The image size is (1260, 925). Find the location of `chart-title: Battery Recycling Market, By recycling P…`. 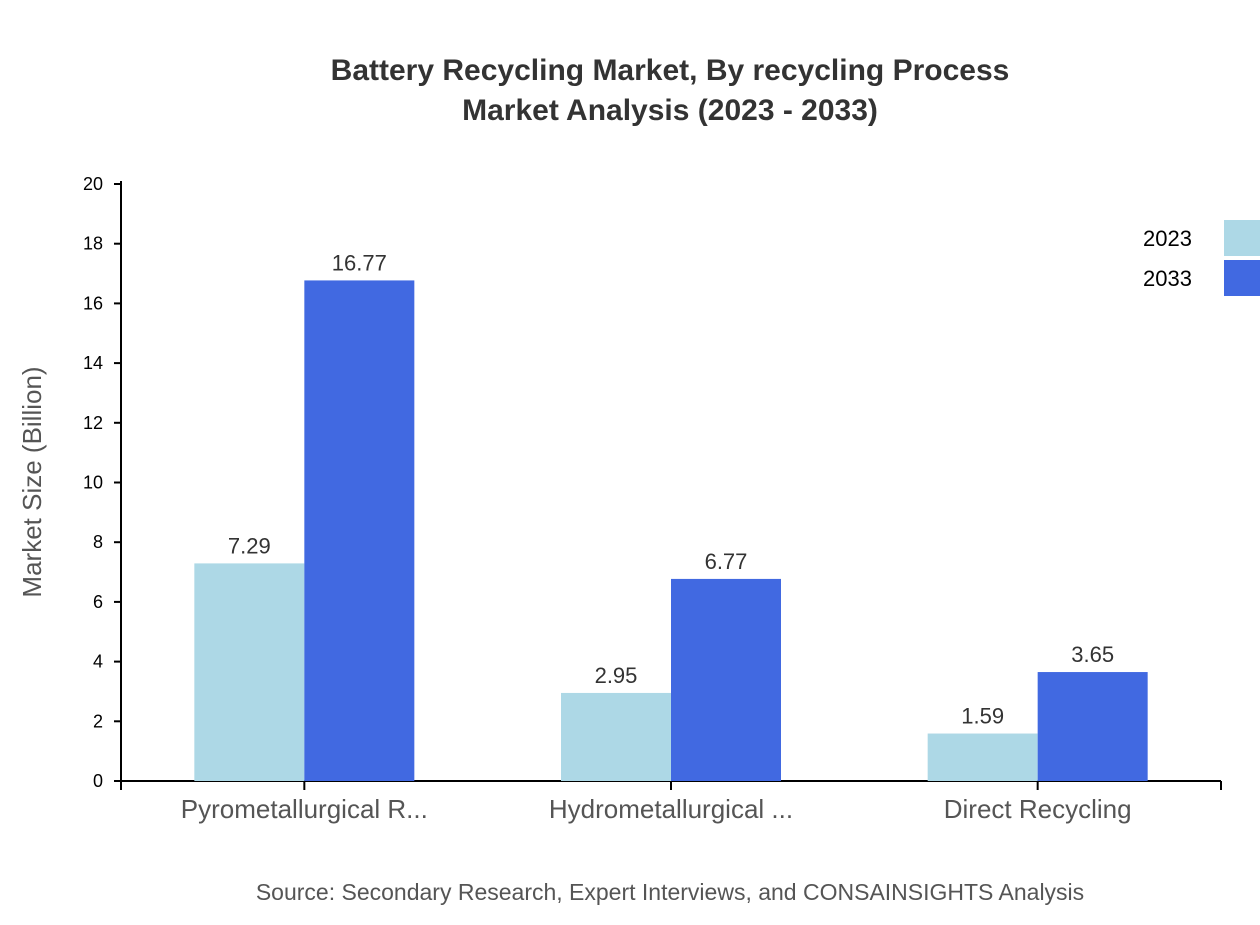

chart-title: Battery Recycling Market, By recycling P… is located at coordinates (670, 70).